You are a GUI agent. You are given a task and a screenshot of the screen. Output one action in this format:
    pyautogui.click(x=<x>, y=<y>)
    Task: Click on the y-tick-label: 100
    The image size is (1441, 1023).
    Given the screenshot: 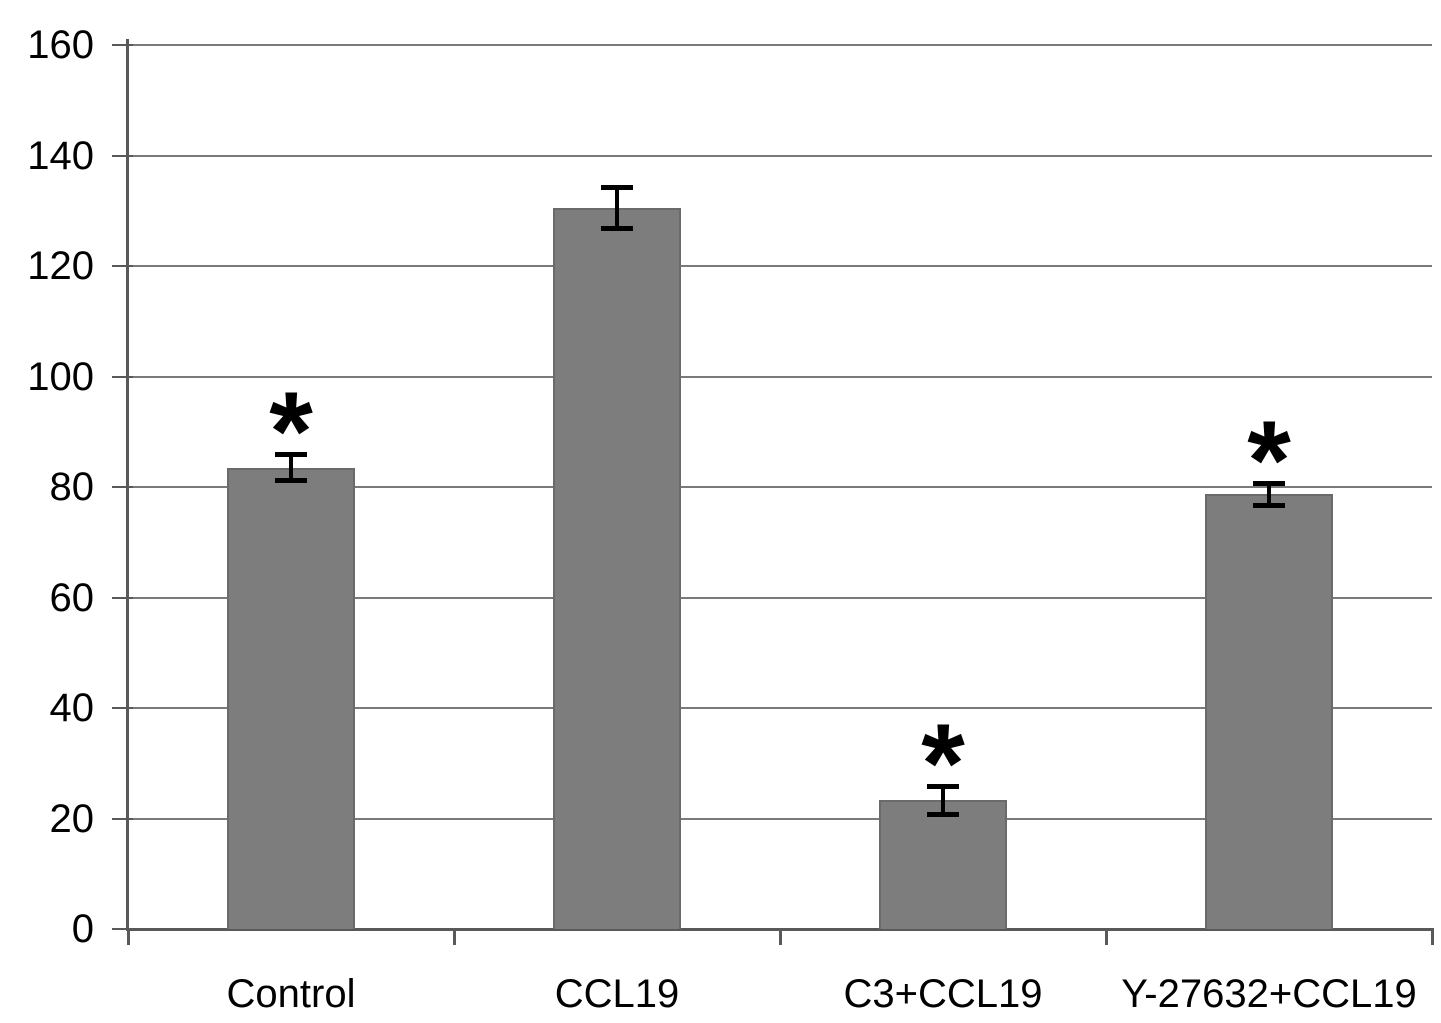 What is the action you would take?
    pyautogui.click(x=60, y=376)
    